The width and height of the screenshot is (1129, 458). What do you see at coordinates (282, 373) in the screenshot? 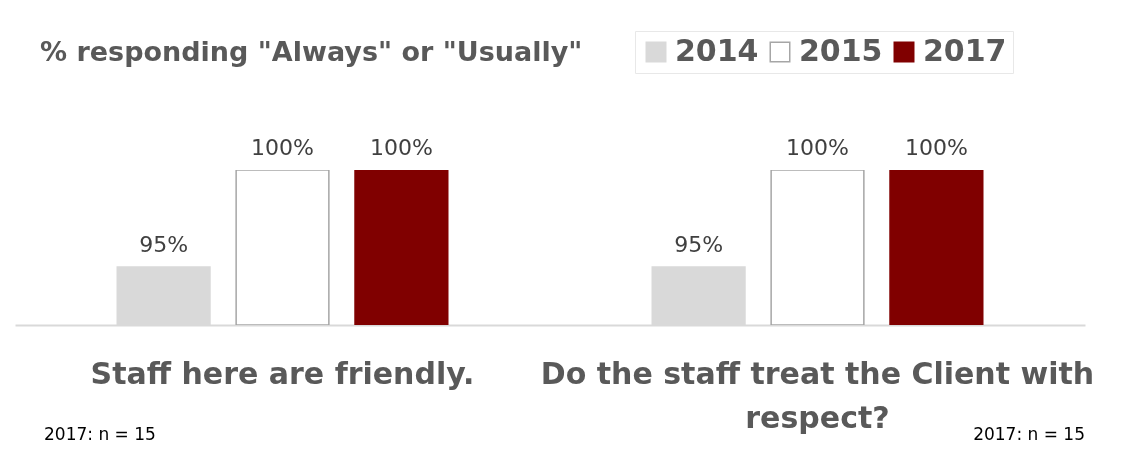
I see `x-tick-label: Staff here are friendly.` at bounding box center [282, 373].